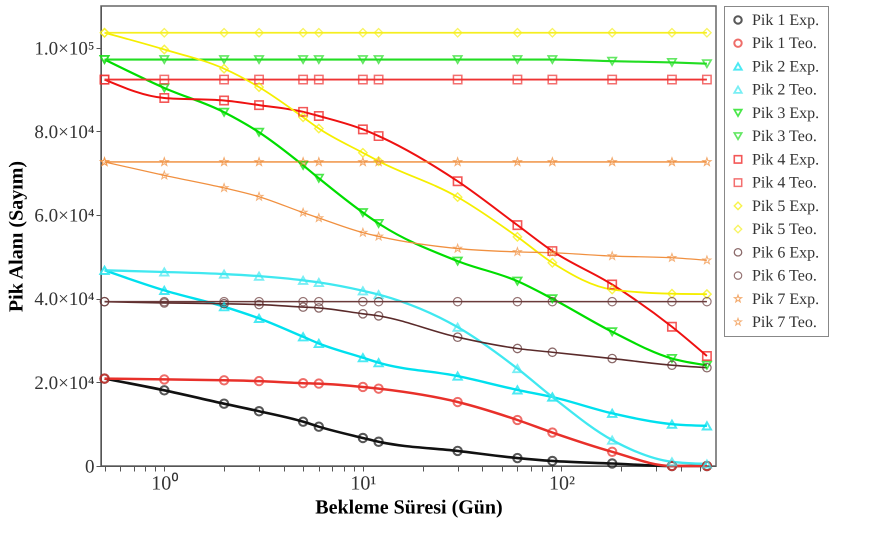  Describe the element at coordinates (64, 132) in the screenshot. I see `y-tick-label: 8.0×10⁴` at that location.